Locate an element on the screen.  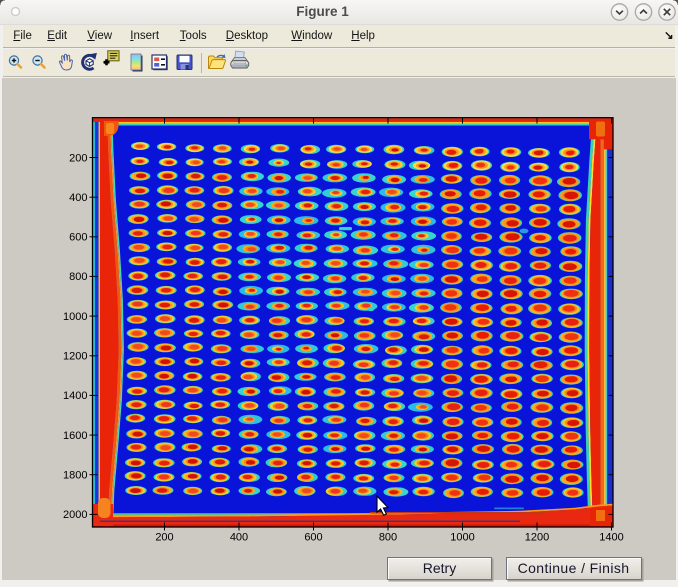
svg-text: 1600 is located at coordinates (75, 436).